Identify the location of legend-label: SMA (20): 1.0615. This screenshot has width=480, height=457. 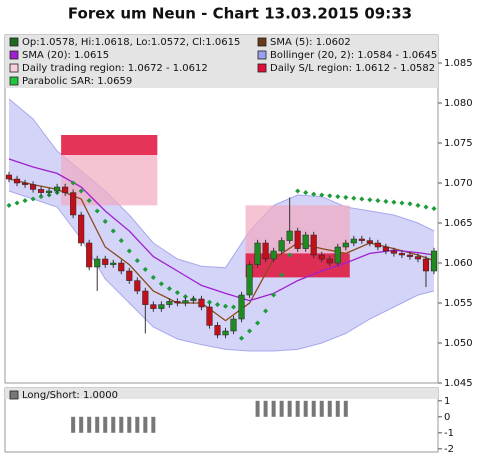
(65, 55).